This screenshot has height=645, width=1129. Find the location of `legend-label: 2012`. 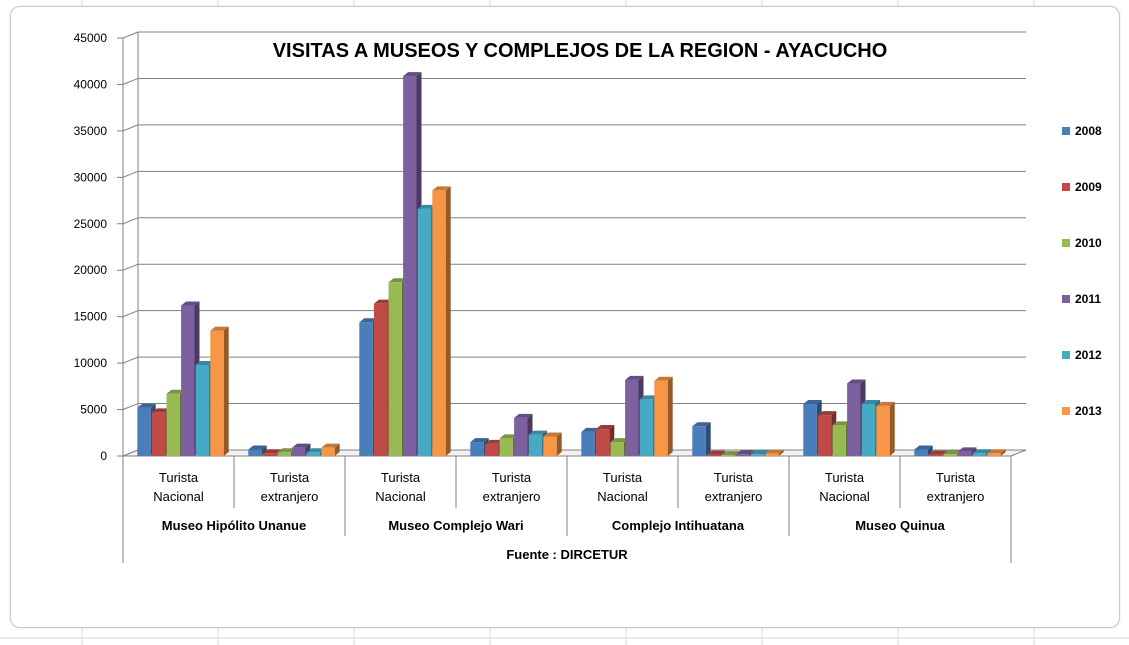

legend-label: 2012 is located at coordinates (1088, 355).